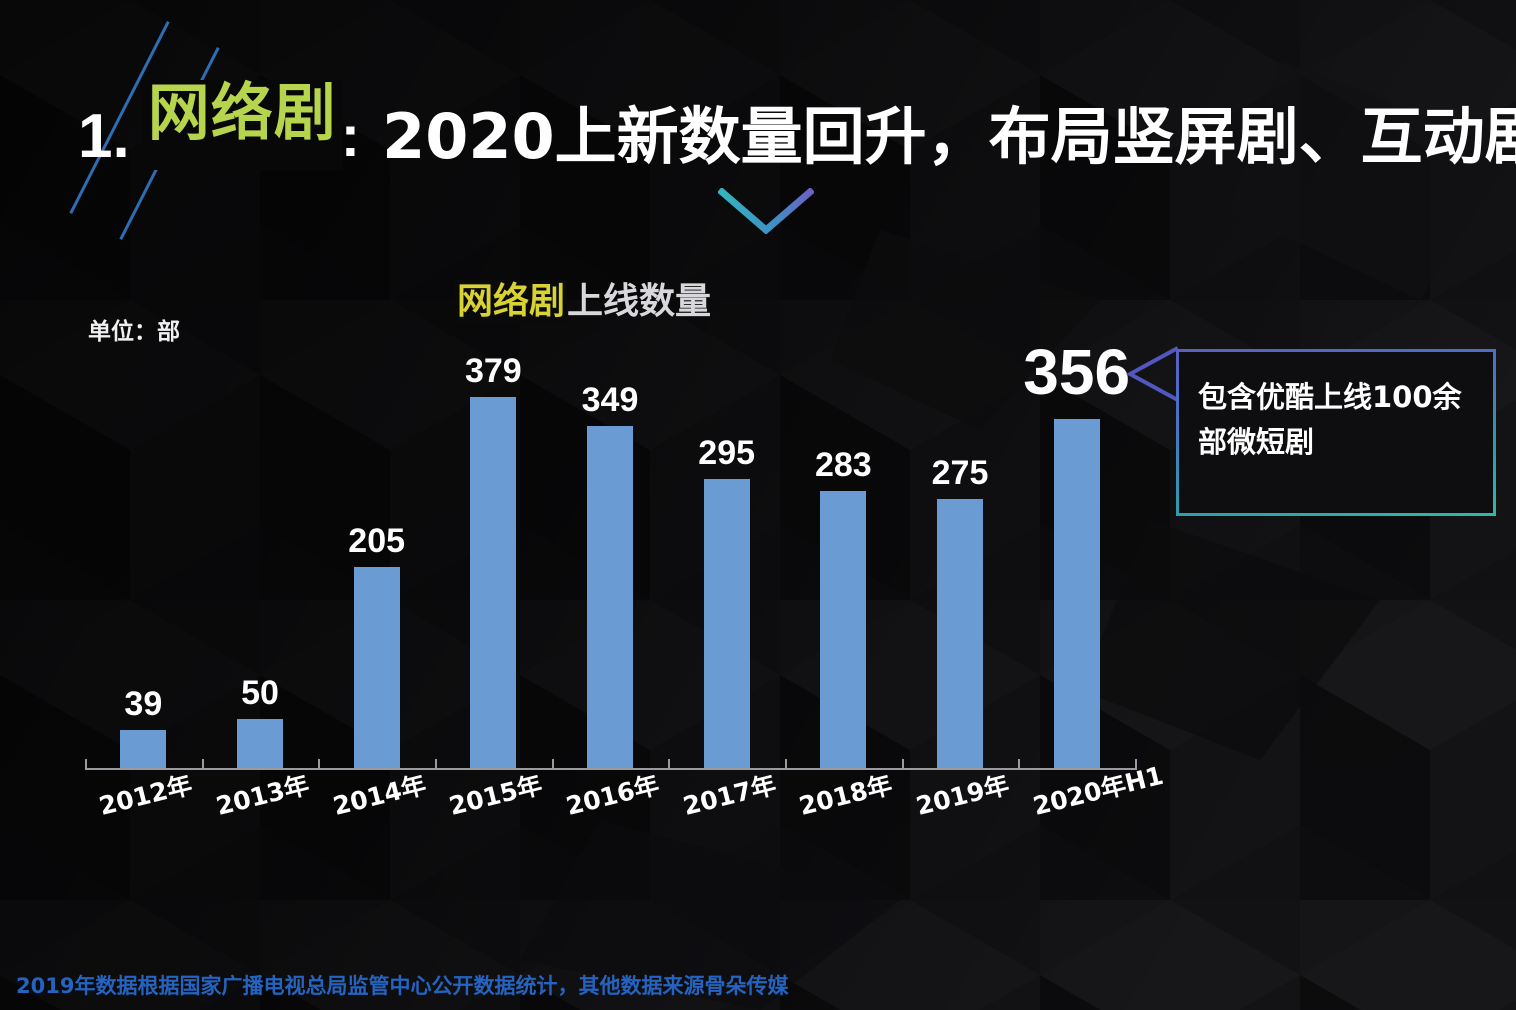  Describe the element at coordinates (610, 399) in the screenshot. I see `bar-value-label: 349` at that location.